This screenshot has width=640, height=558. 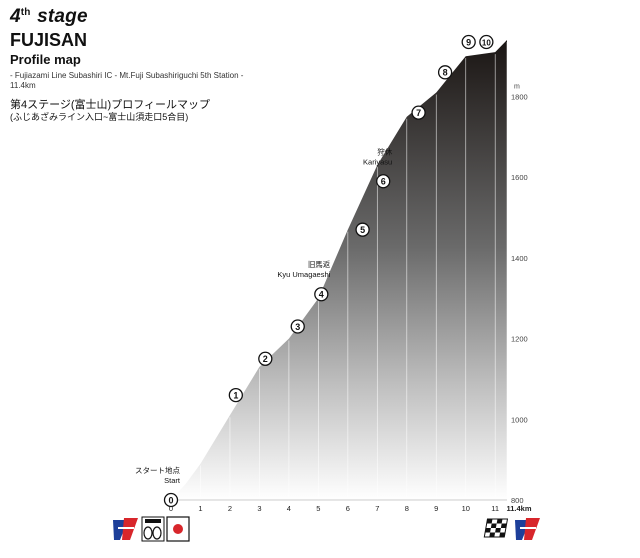 What do you see at coordinates (303, 274) in the screenshot?
I see `annotation-en: Kyu Umagaeshi` at bounding box center [303, 274].